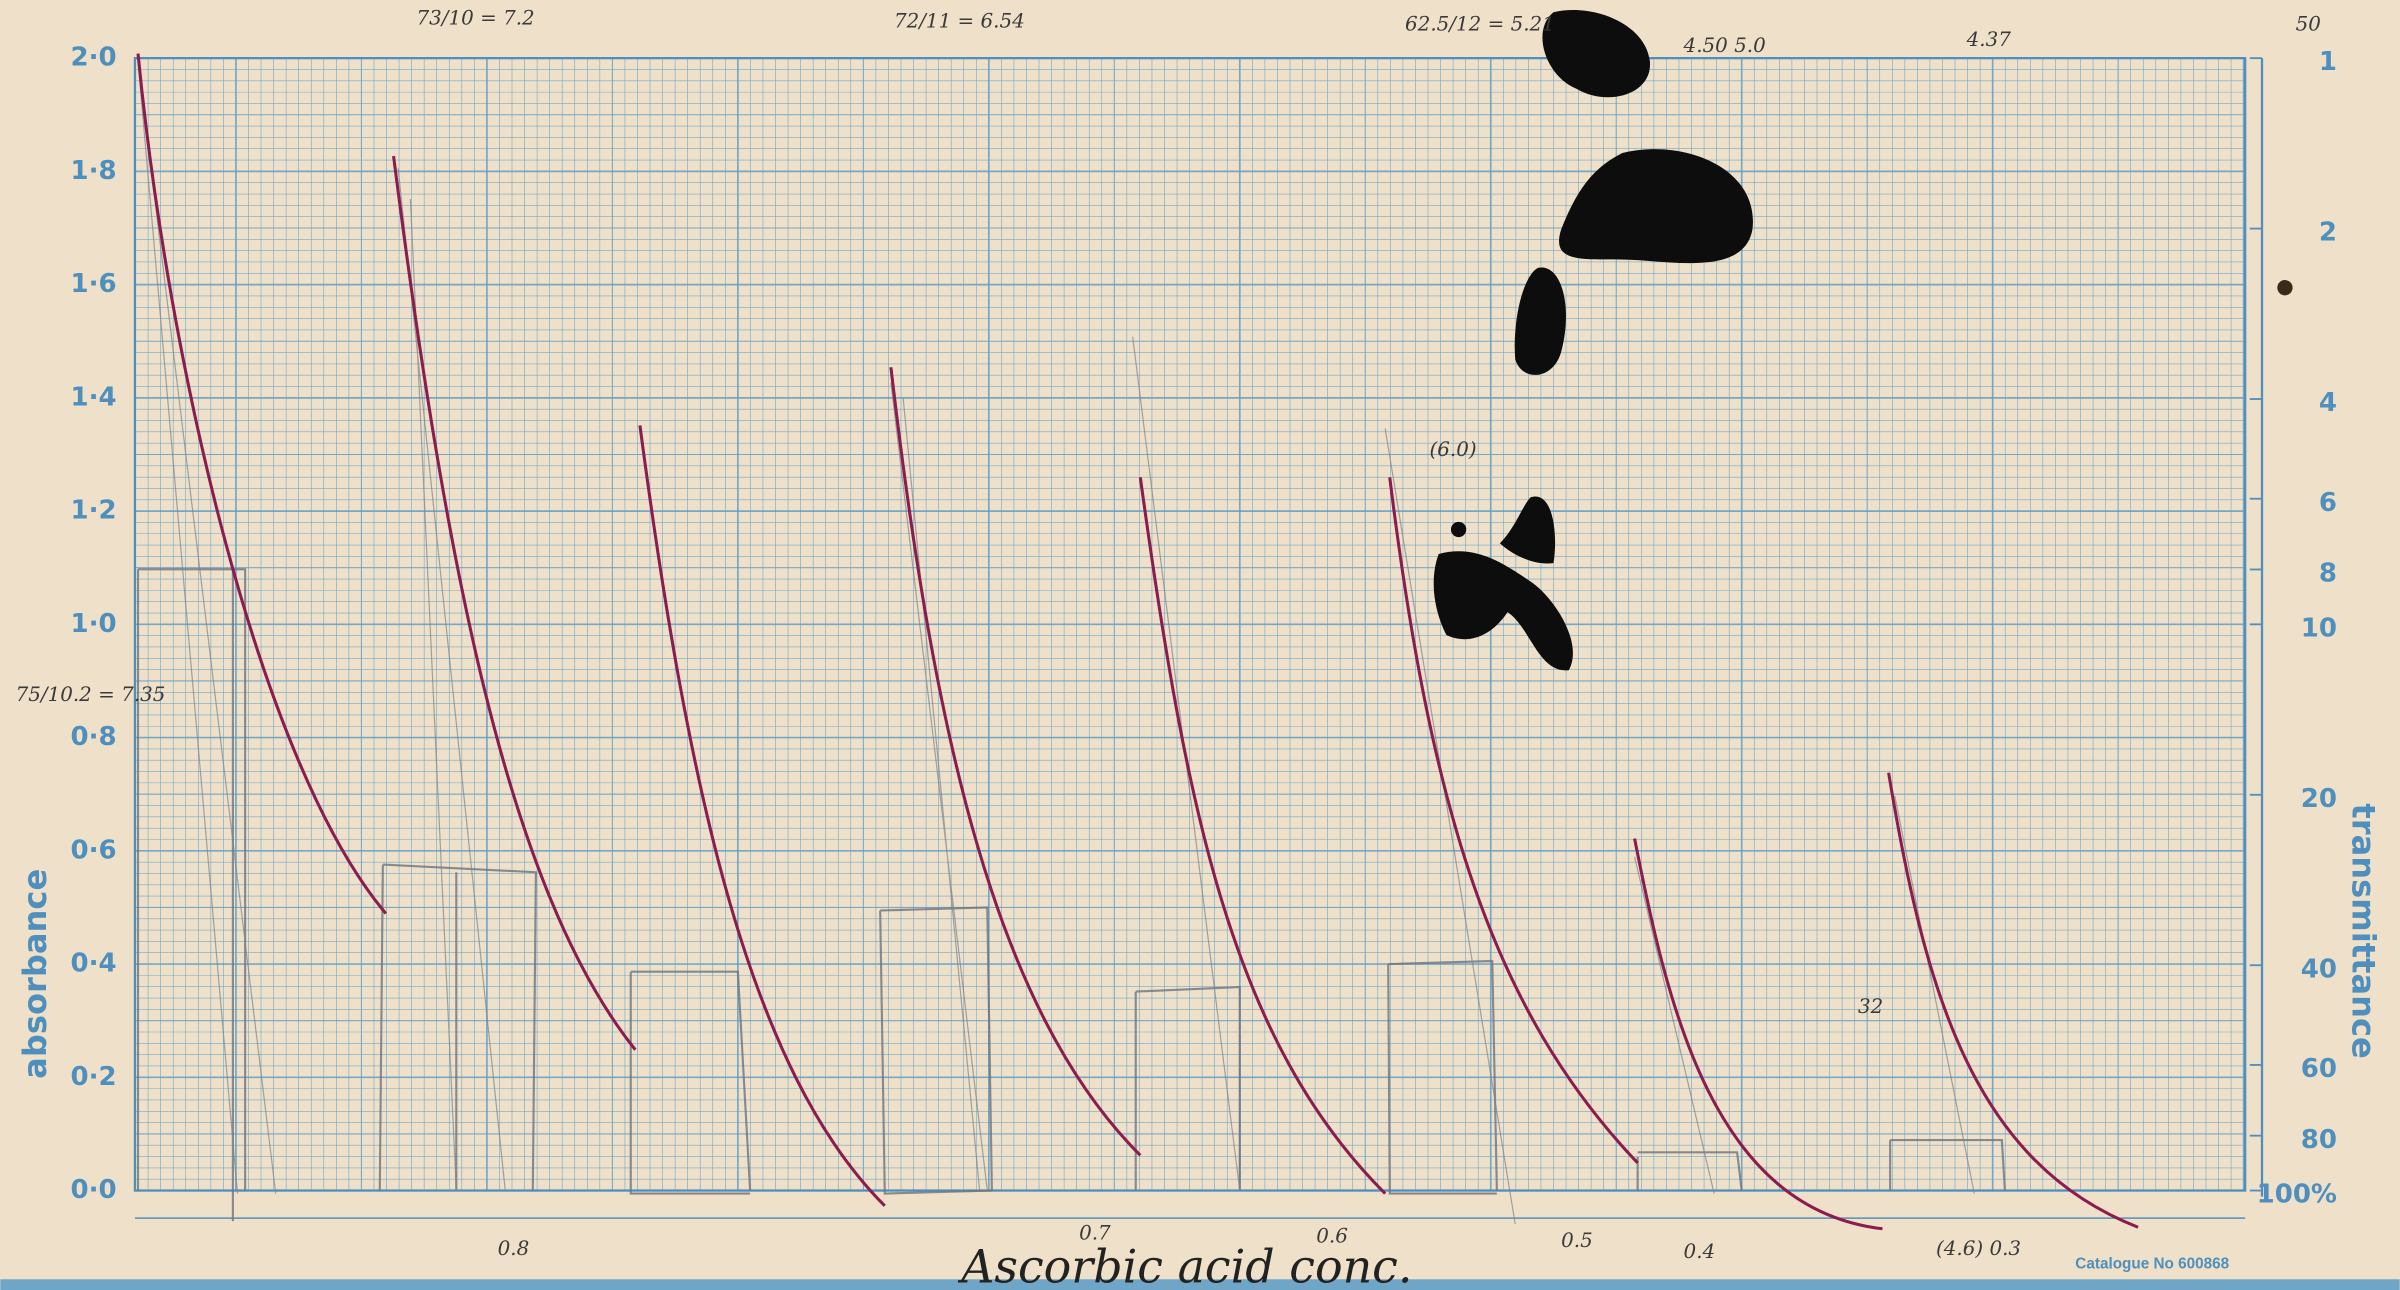 The height and width of the screenshot is (1290, 2400). What do you see at coordinates (1870, 1006) in the screenshot?
I see `handwritten-note: 32` at bounding box center [1870, 1006].